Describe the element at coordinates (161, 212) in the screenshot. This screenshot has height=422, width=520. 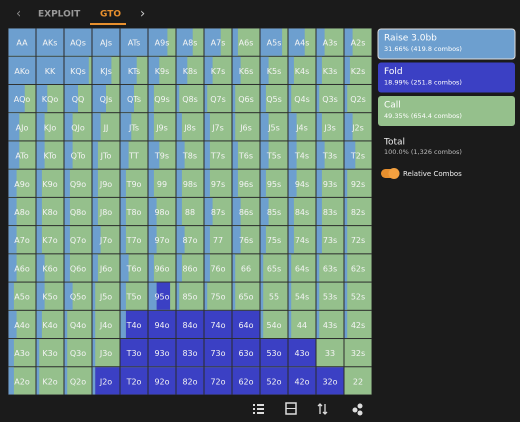
I see `hand-label: 98o` at that location.